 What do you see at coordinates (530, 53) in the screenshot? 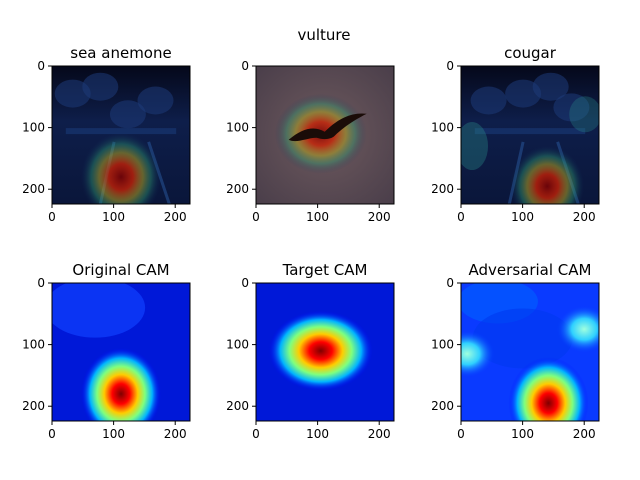
I see `subplot-title: cougar` at bounding box center [530, 53].